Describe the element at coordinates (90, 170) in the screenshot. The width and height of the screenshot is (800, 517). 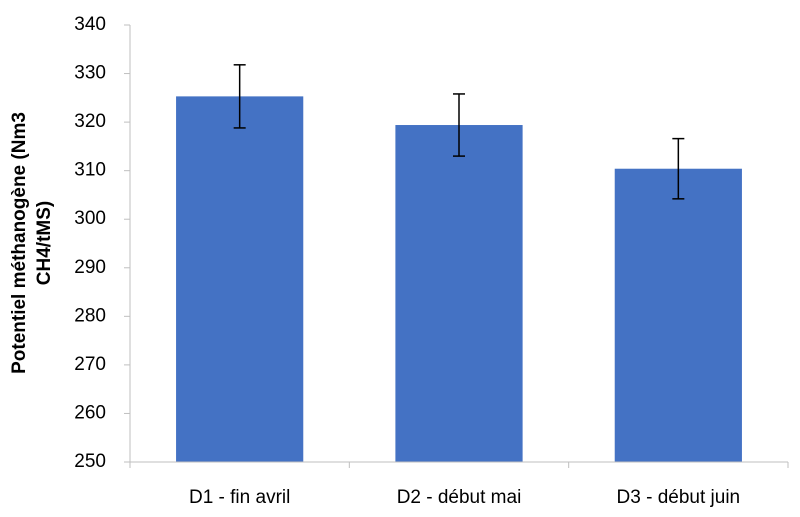
I see `y-tick-label: 310` at that location.